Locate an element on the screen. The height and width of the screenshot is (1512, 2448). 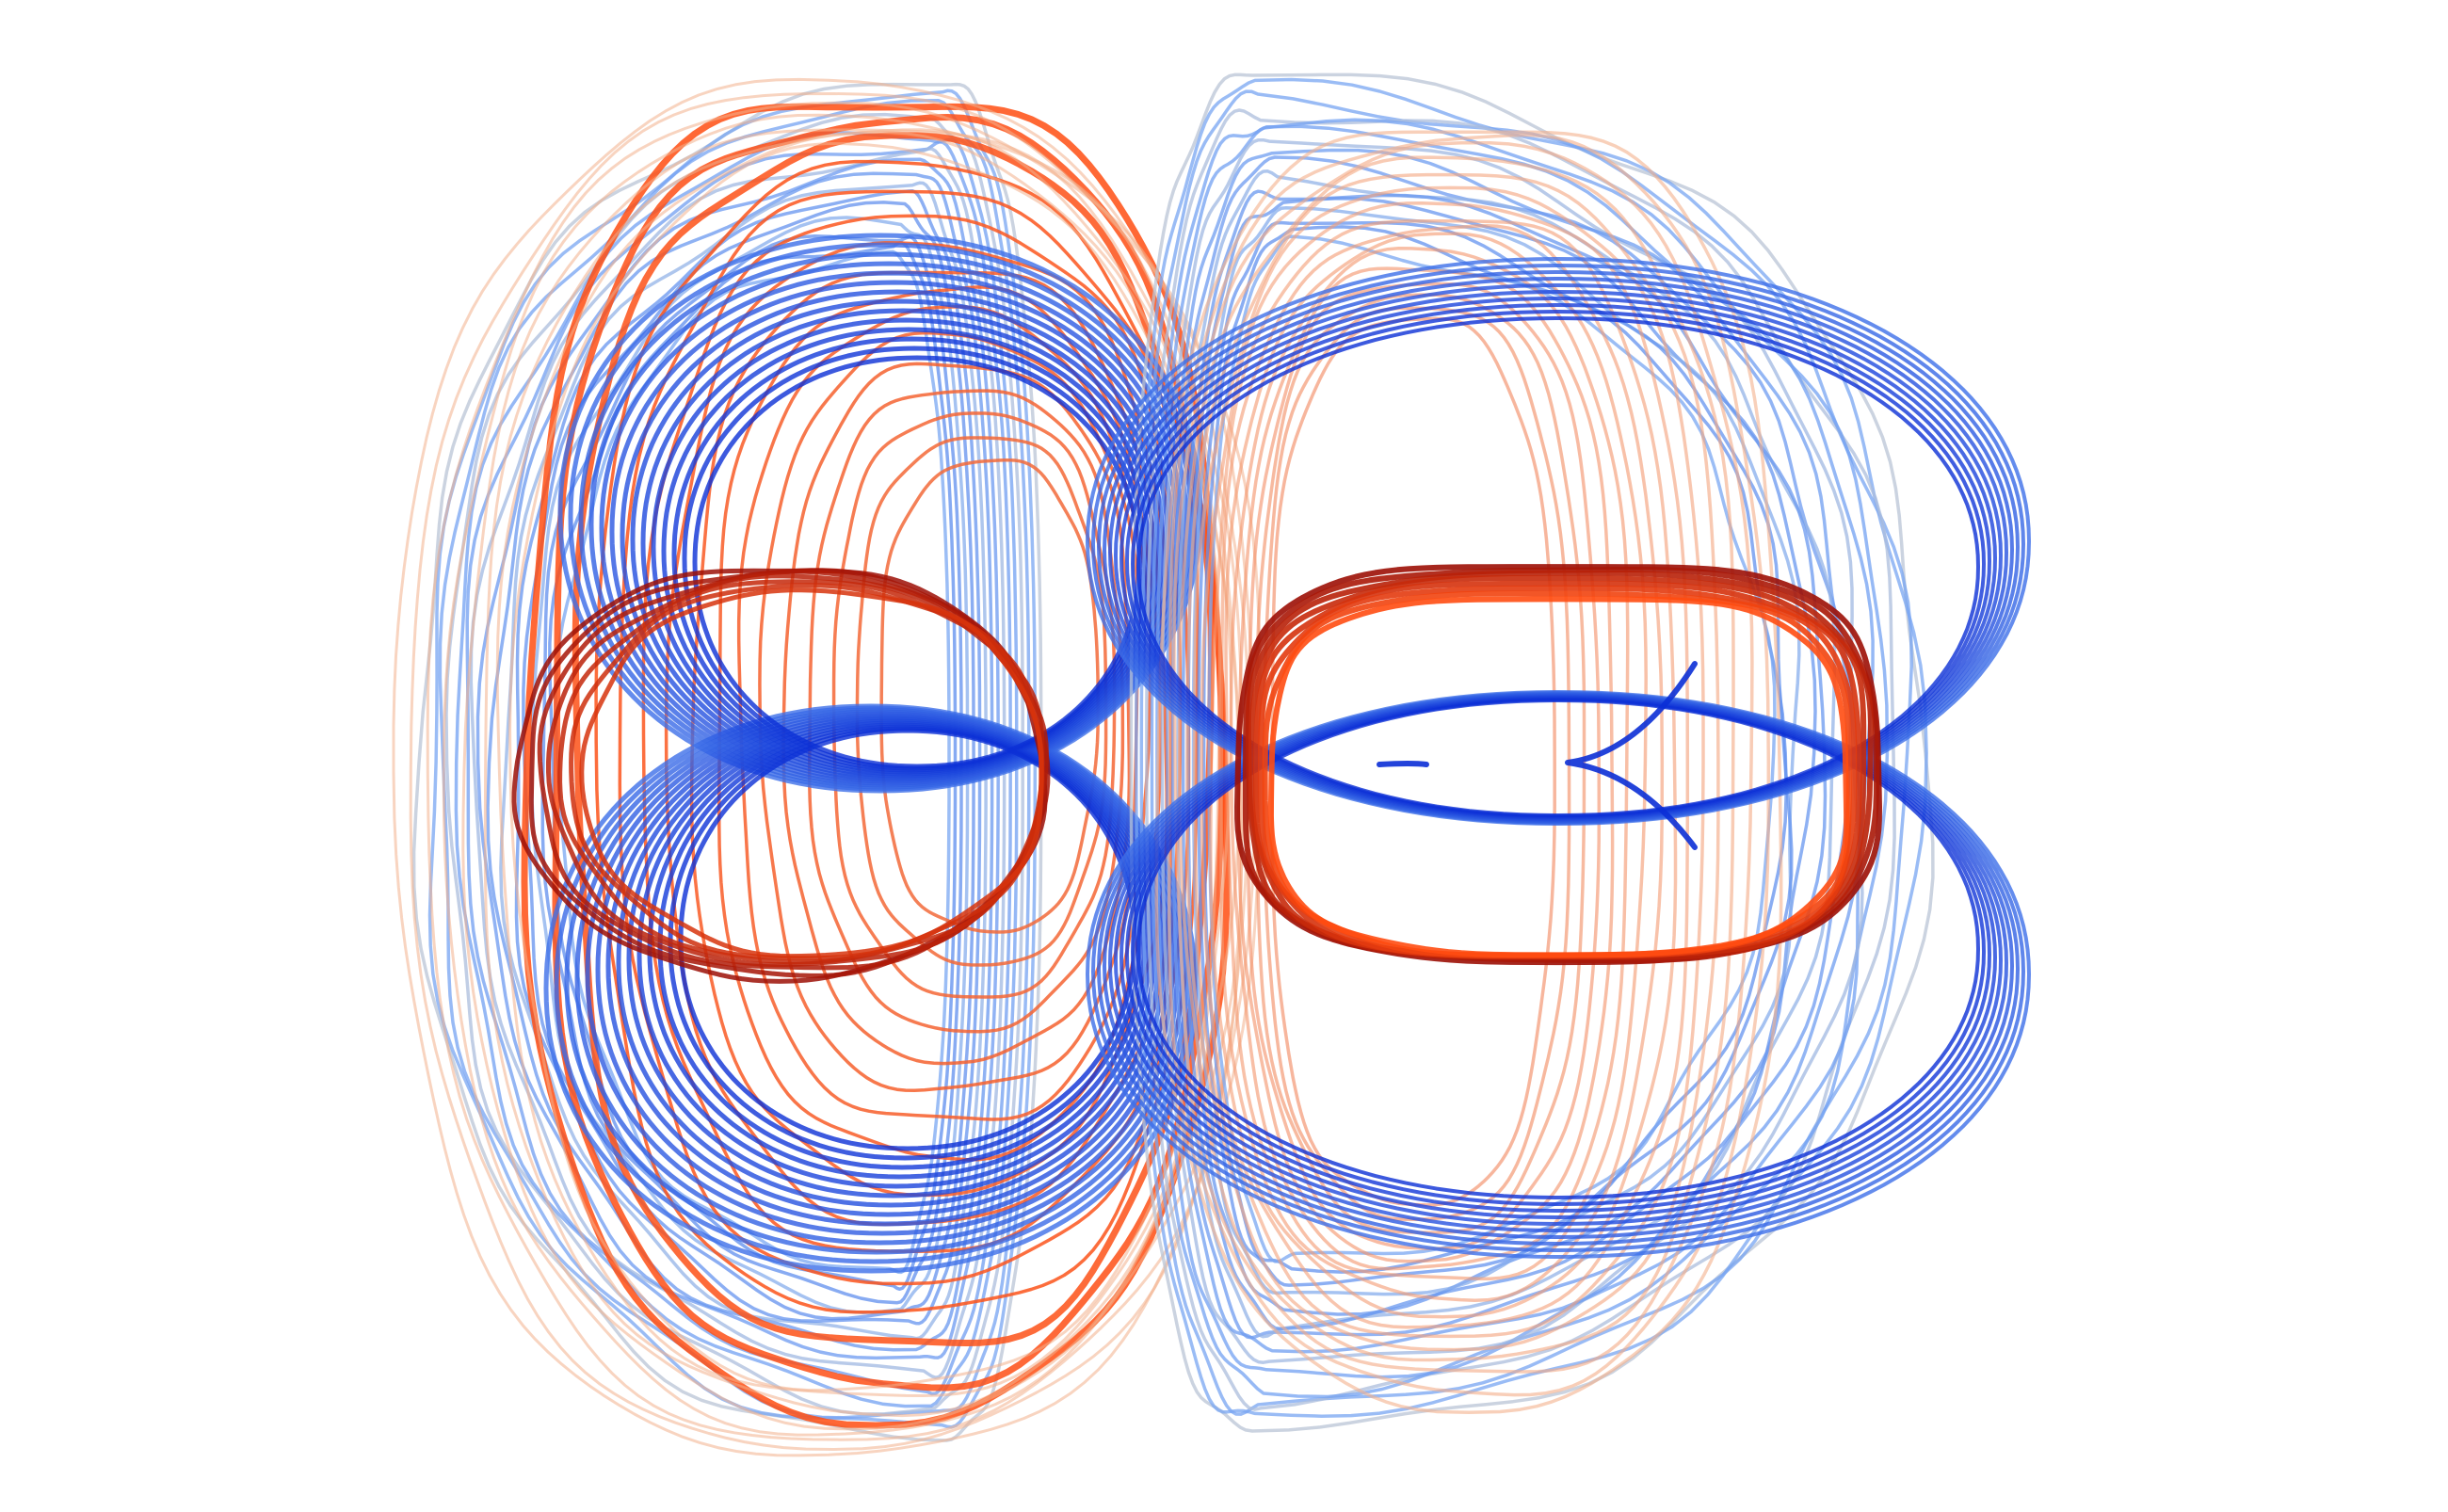
right-blue-ring-upper is located at coordinates (1558, 566).